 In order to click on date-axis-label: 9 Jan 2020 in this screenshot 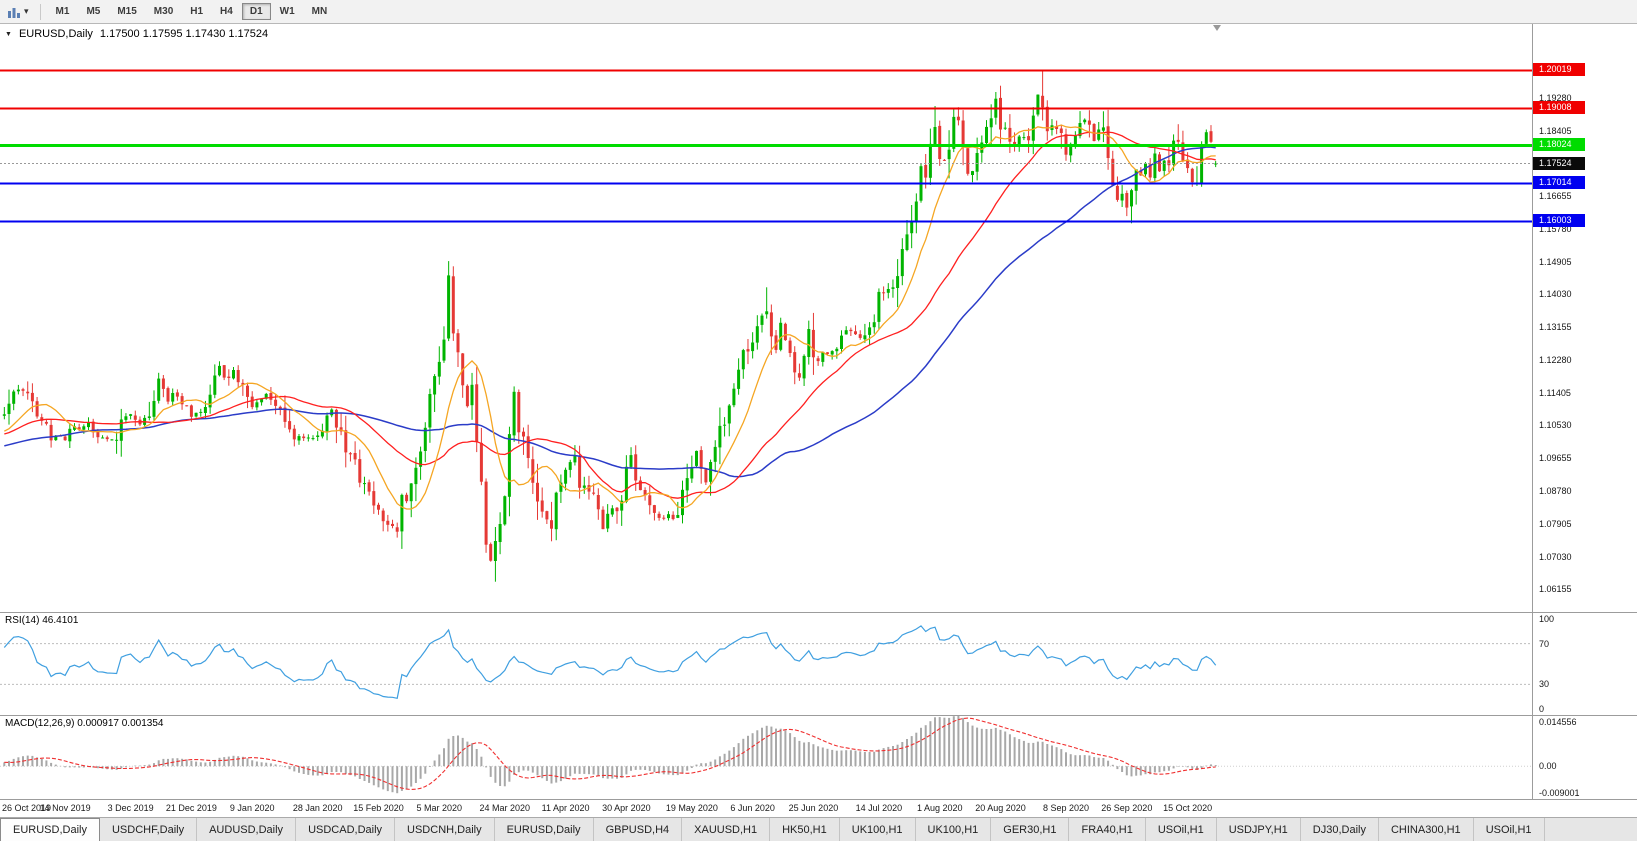, I will do `click(252, 808)`.